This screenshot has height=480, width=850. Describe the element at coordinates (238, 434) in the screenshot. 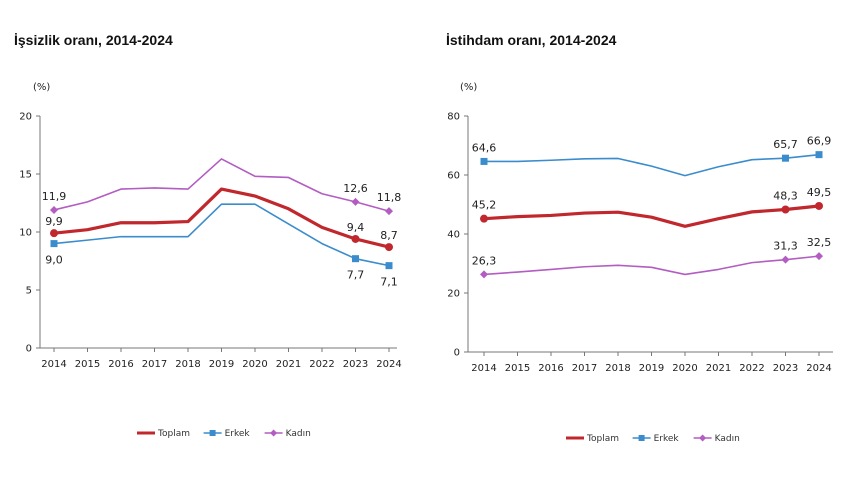

I see `legend-label: Erkek` at that location.